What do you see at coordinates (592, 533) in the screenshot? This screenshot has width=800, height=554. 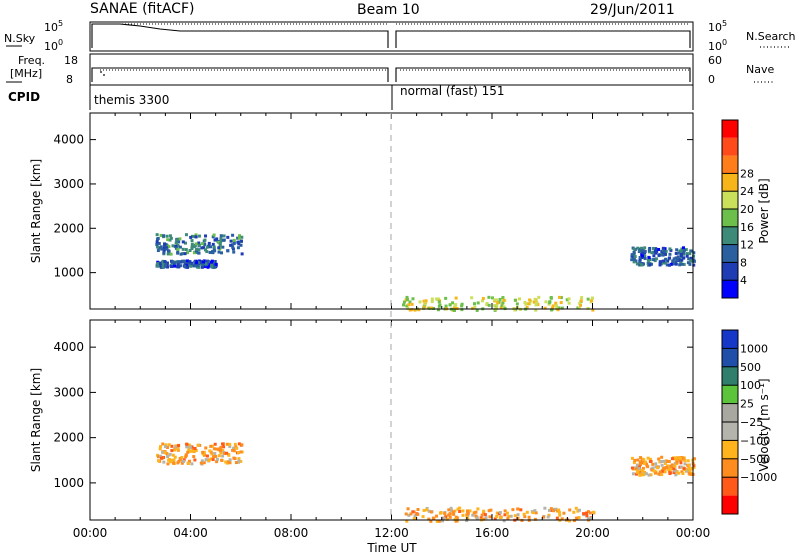 I see `x-tick-label: 20:00` at bounding box center [592, 533].